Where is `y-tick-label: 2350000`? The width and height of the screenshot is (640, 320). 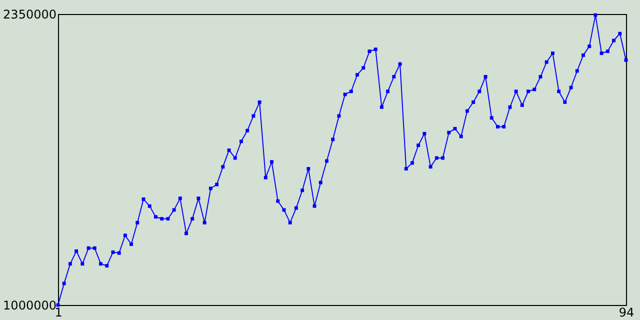
y-tick-label: 2350000 is located at coordinates (29, 15).